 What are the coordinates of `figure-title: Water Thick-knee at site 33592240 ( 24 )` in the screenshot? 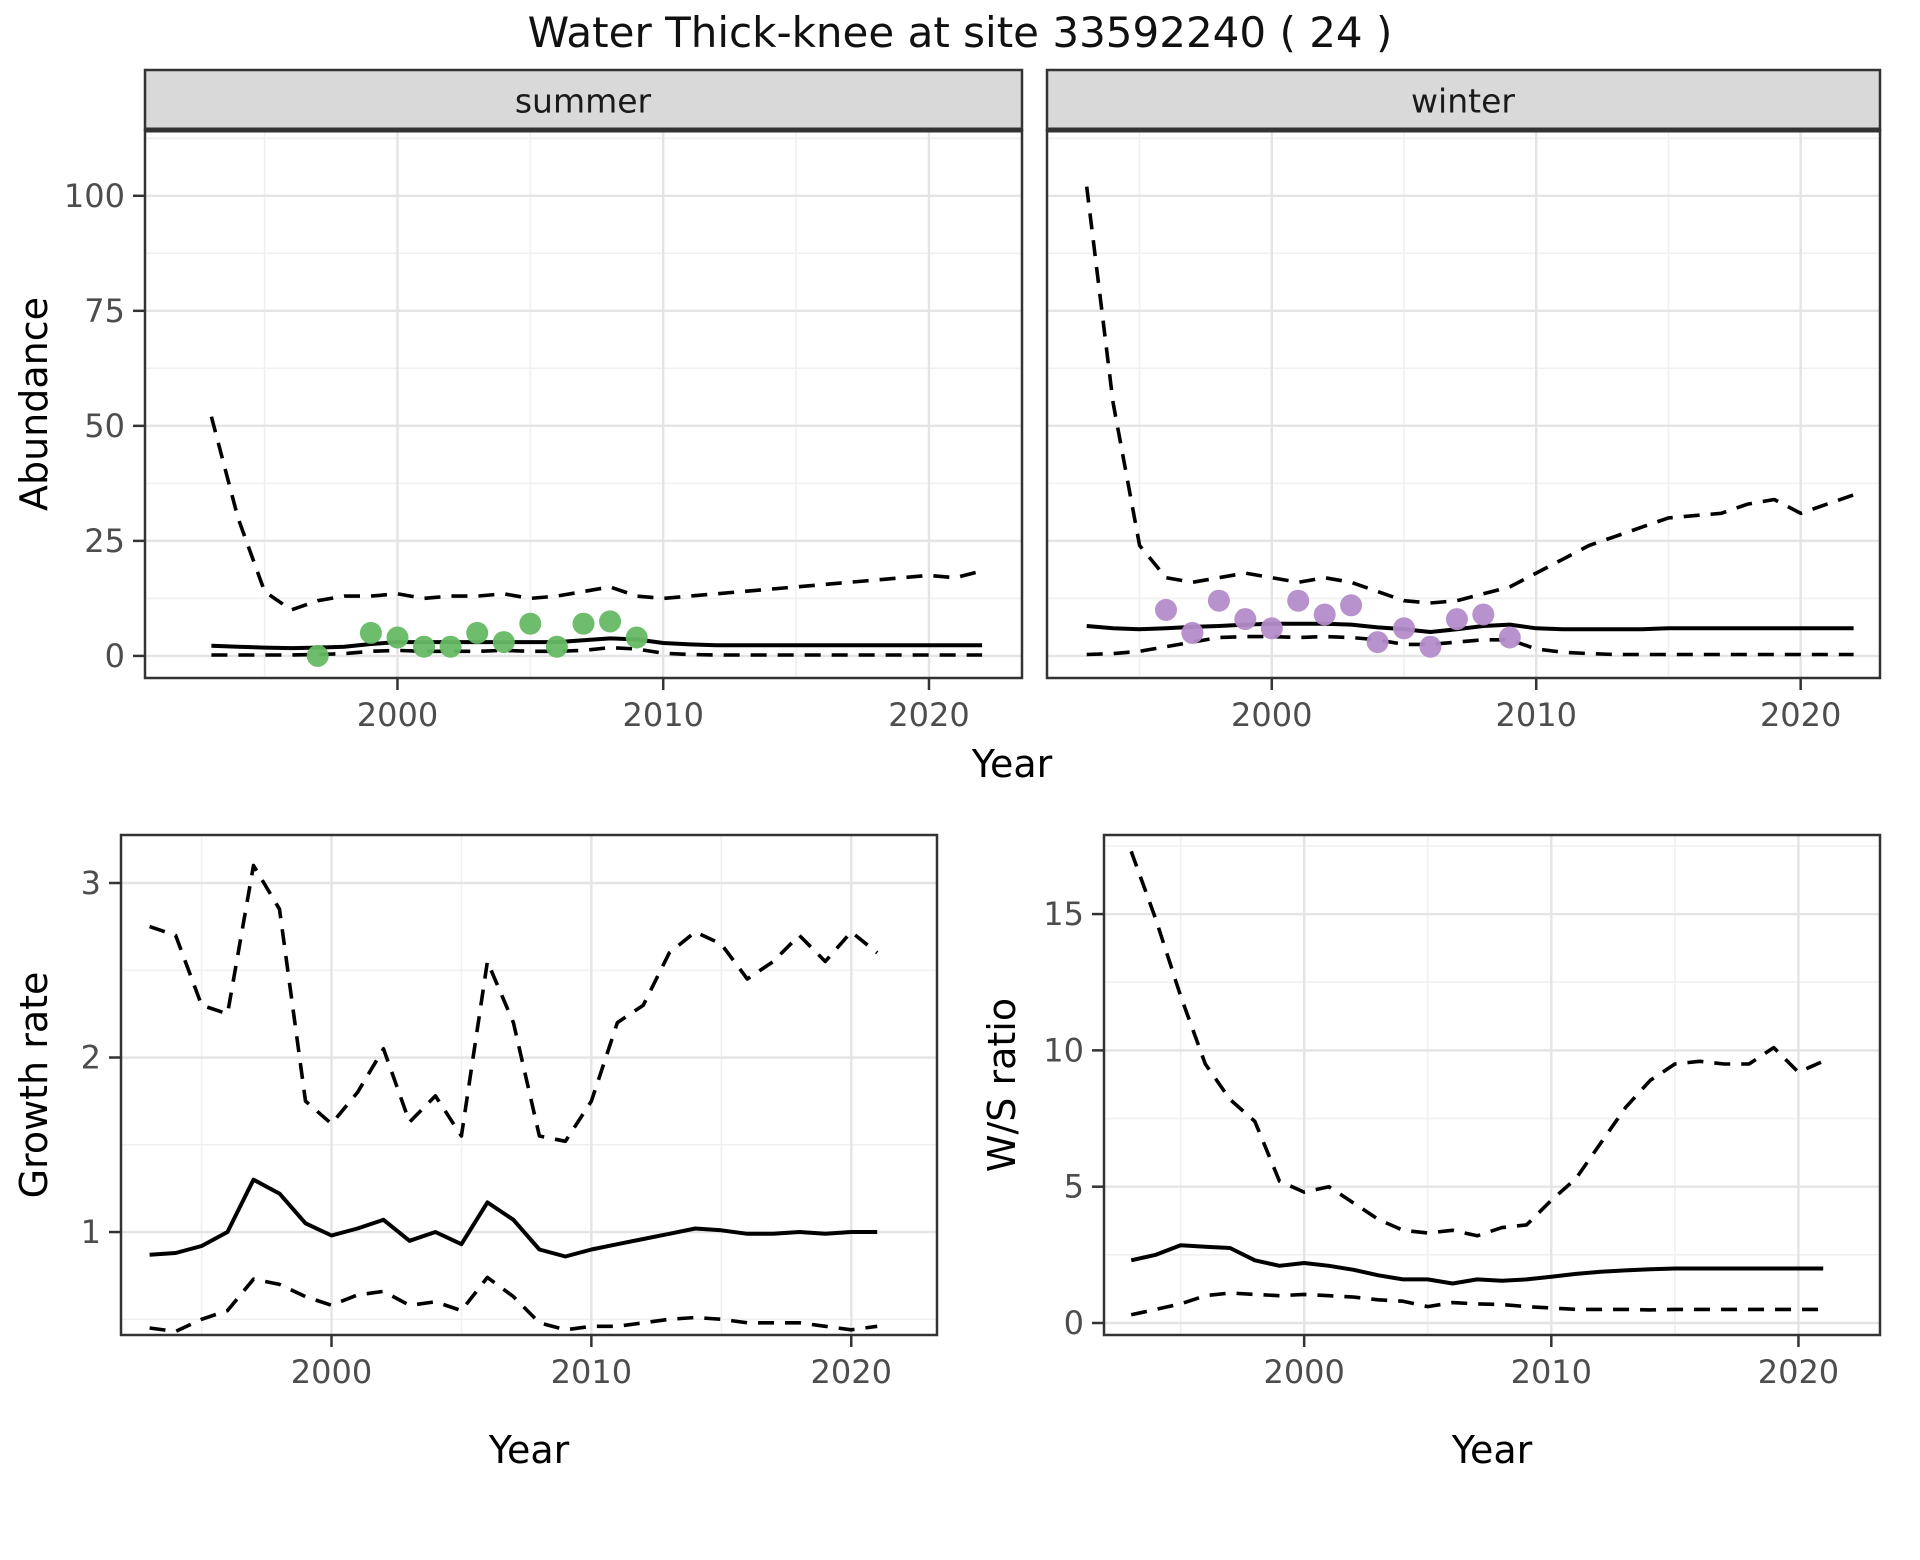 It's located at (960, 32).